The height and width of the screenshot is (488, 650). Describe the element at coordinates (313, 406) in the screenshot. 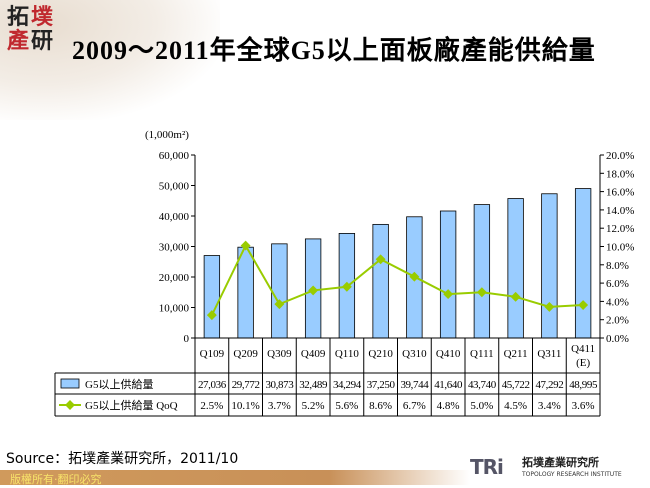

I see `qoq-value-label: 5.2%` at that location.